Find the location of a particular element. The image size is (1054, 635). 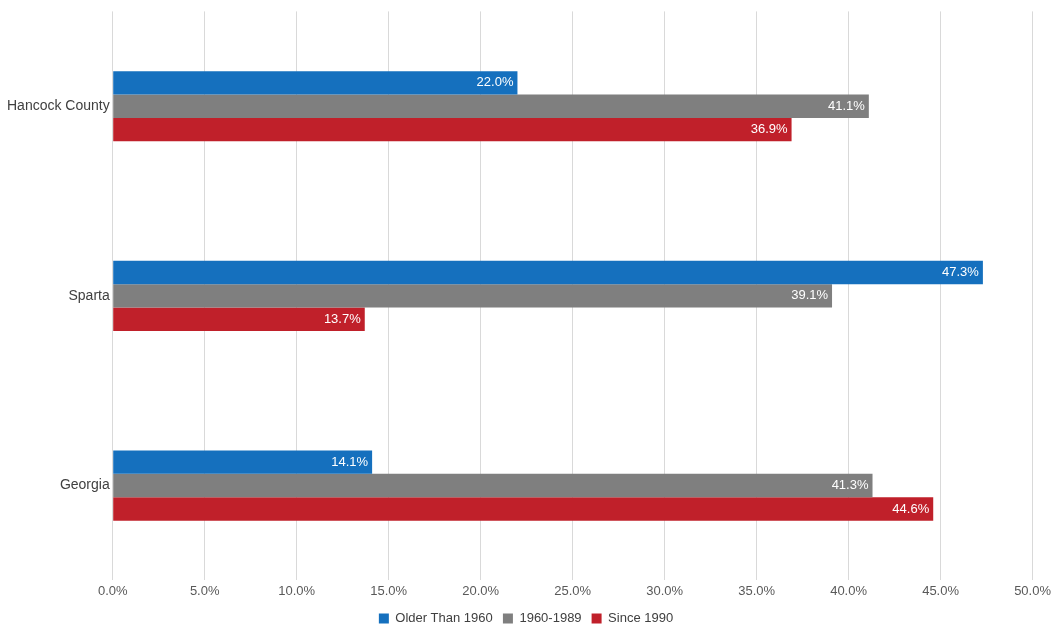

data-label: 14.1% is located at coordinates (350, 461).